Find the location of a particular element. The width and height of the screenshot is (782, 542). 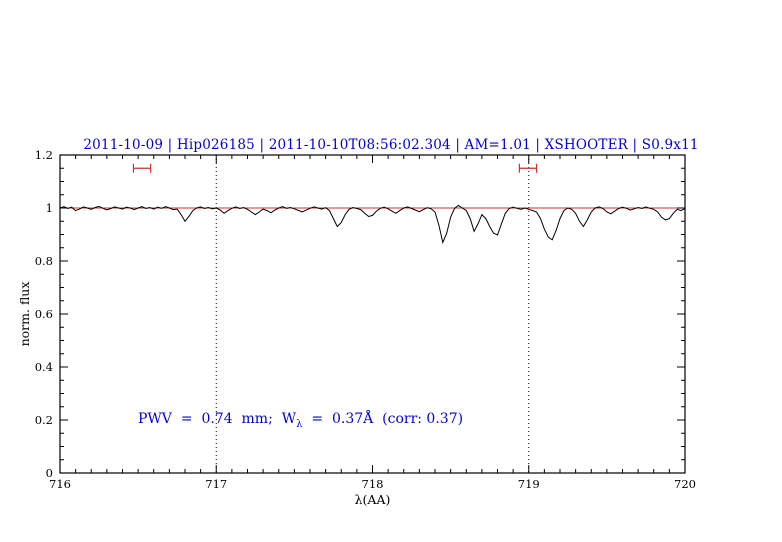

y-tick-label: 1 is located at coordinates (49, 208).